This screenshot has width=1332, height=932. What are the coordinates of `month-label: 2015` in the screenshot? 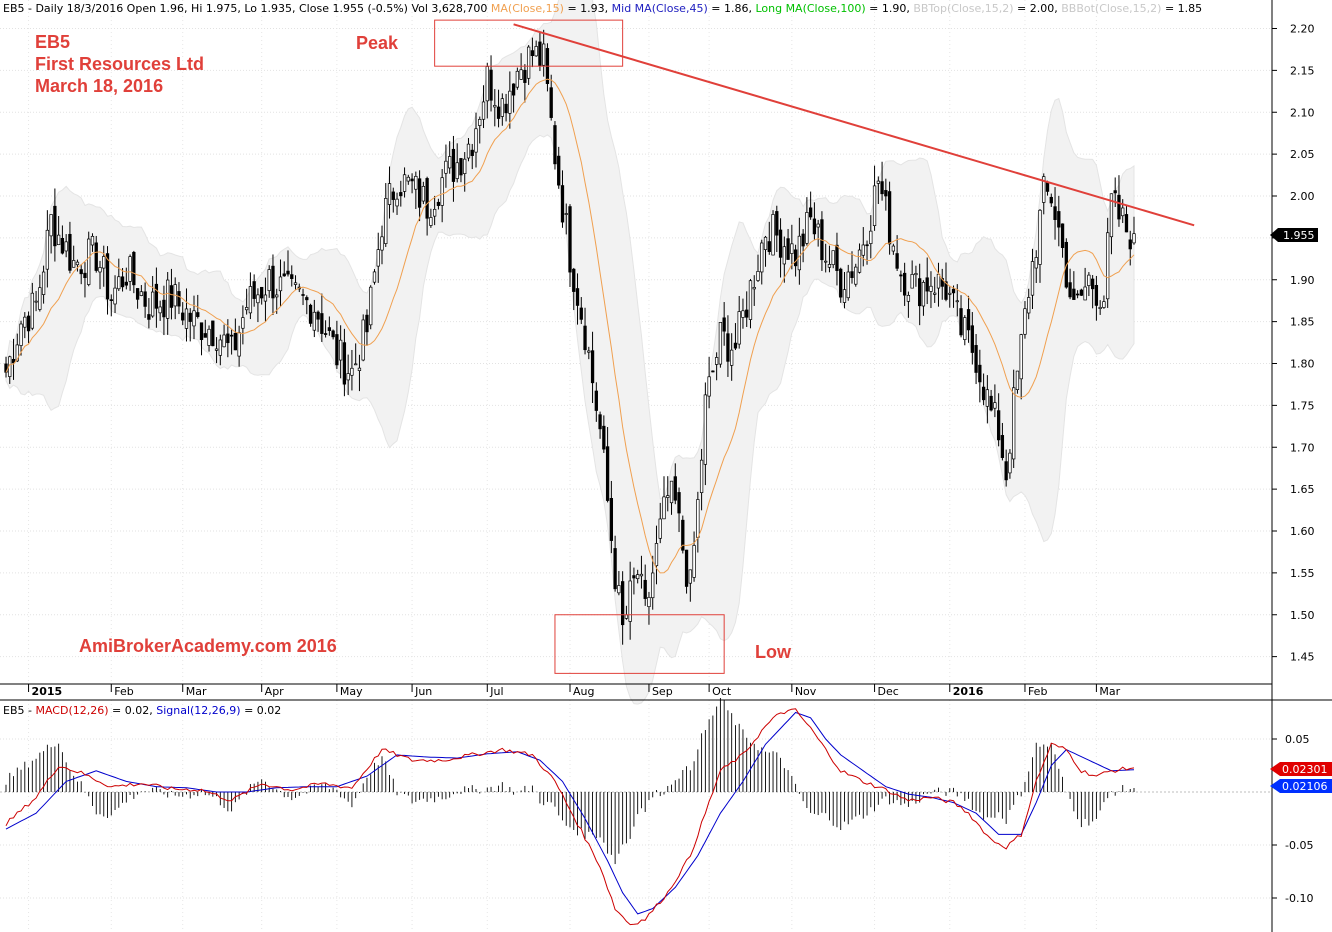 It's located at (47, 691).